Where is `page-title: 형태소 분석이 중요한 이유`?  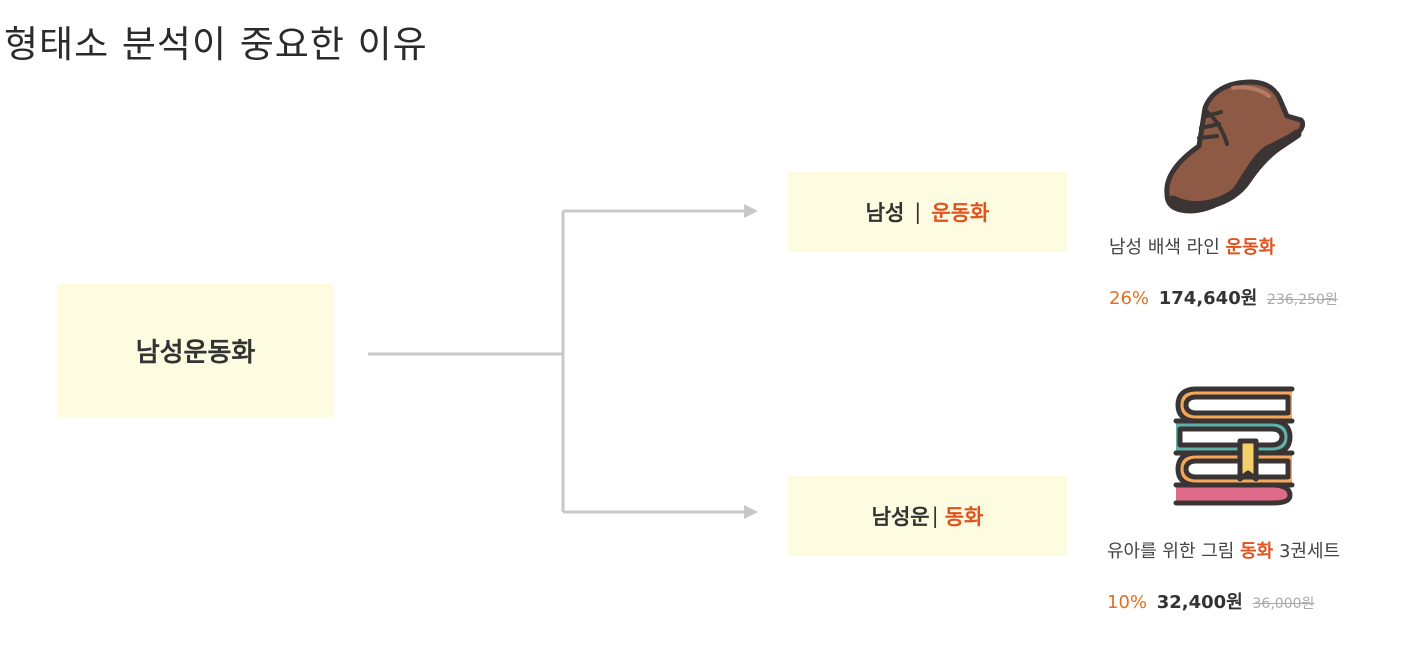 page-title: 형태소 분석이 중요한 이유 is located at coordinates (216, 44).